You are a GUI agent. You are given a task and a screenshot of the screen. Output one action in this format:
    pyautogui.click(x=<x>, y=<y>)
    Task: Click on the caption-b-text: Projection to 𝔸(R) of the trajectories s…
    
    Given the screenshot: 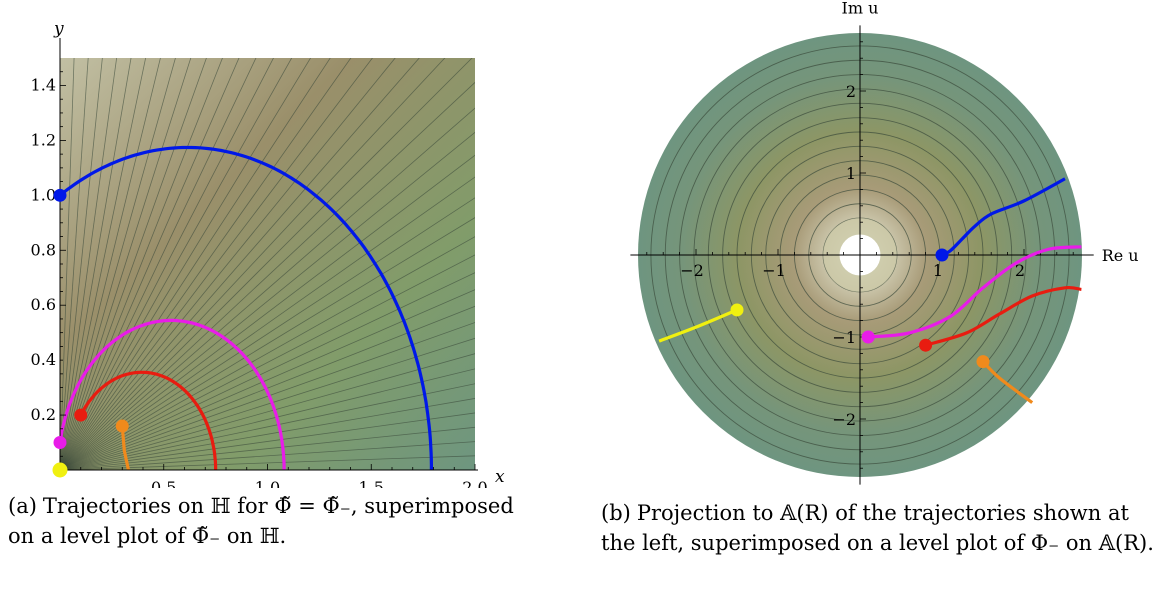 What is the action you would take?
    pyautogui.click(x=877, y=528)
    